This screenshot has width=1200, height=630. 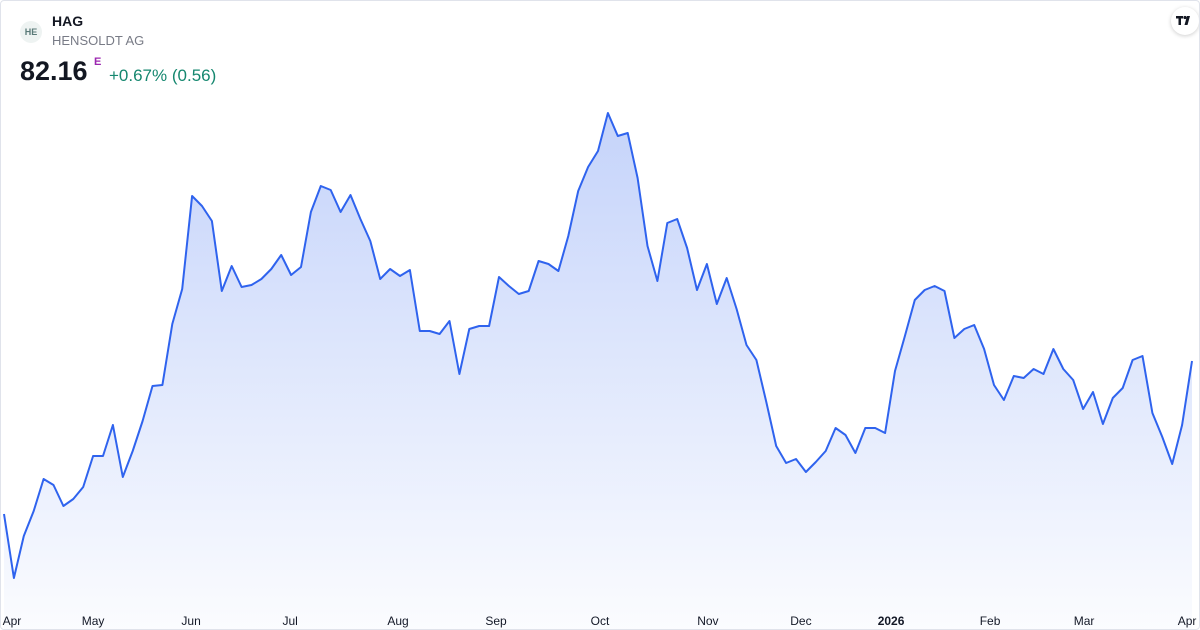 What do you see at coordinates (98, 40) in the screenshot?
I see `company-name: HENSOLDT AG` at bounding box center [98, 40].